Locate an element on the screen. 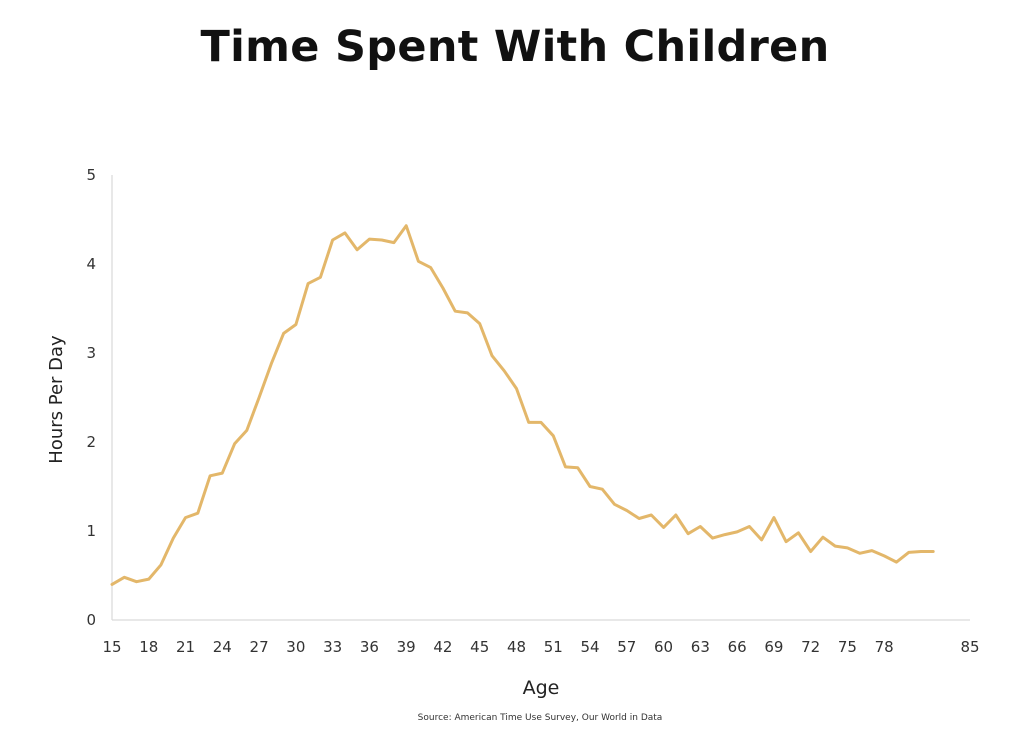  x-tick-label: 42 is located at coordinates (442, 647).